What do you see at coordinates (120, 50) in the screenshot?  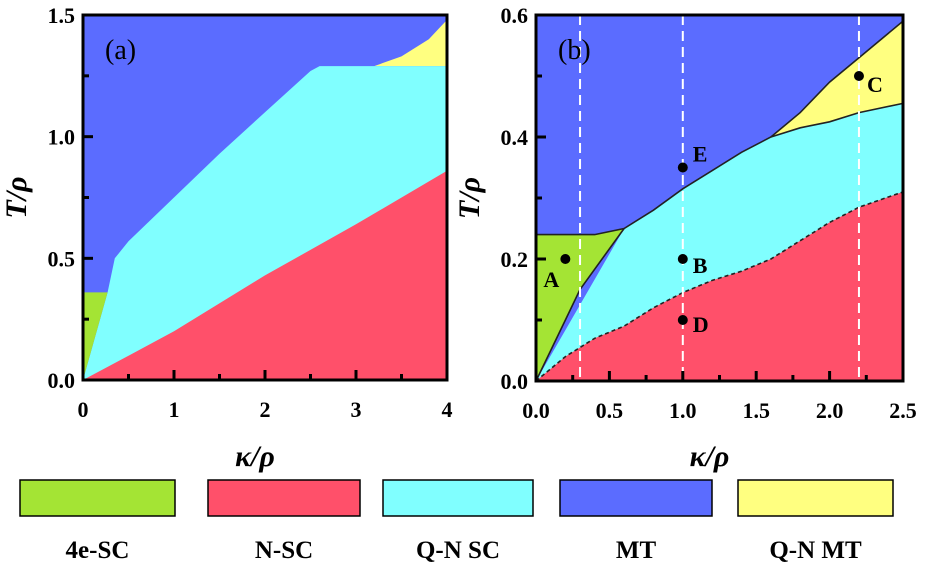 I see `panel-label: (a)` at bounding box center [120, 50].